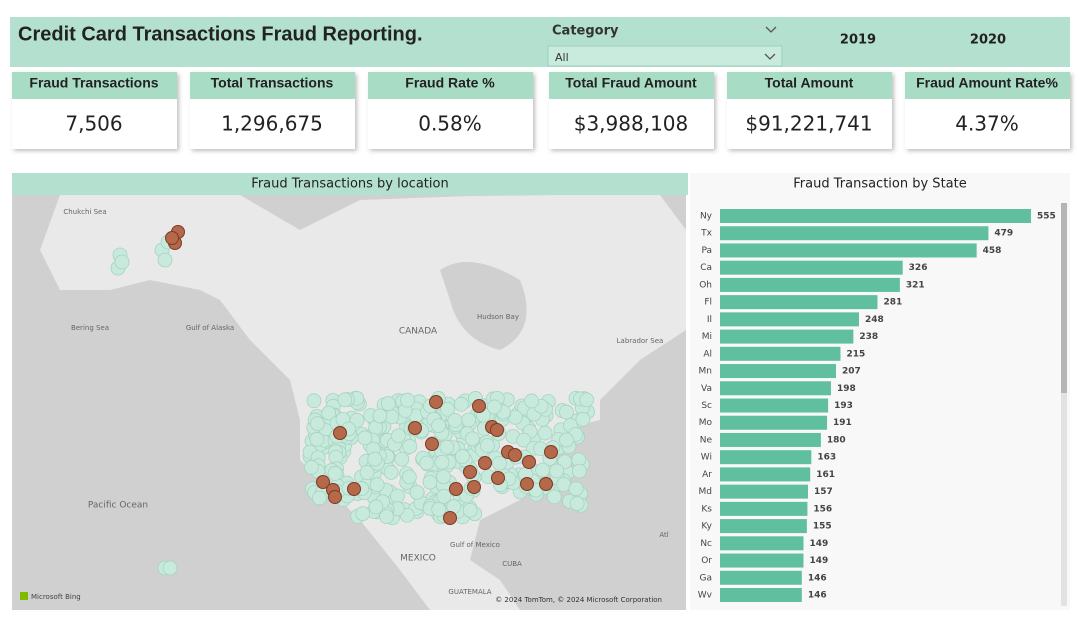 The width and height of the screenshot is (1084, 626). I want to click on data-label: 479, so click(1003, 234).